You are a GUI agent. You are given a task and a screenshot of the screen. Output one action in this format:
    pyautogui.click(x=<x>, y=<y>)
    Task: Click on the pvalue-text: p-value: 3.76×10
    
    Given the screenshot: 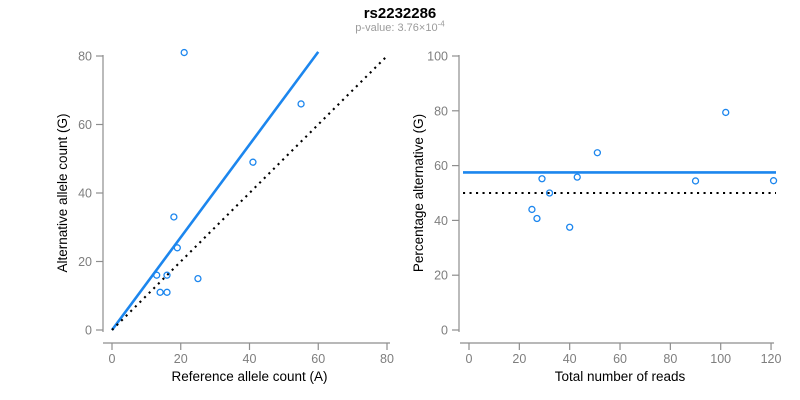 What is the action you would take?
    pyautogui.click(x=396, y=28)
    